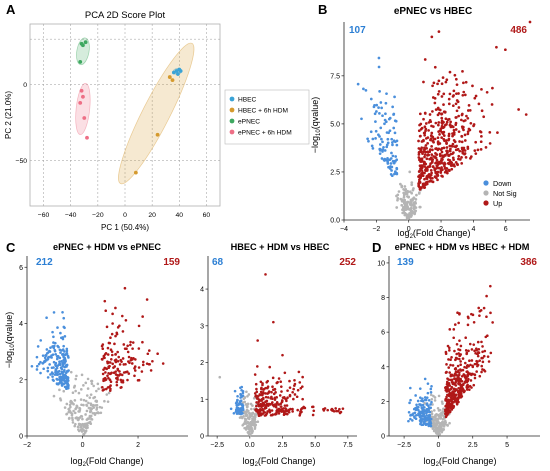 This screenshot has height=471, width=550. Describe the element at coordinates (232, 110) in the screenshot. I see `legend-marker-hbec-hdm` at that location.